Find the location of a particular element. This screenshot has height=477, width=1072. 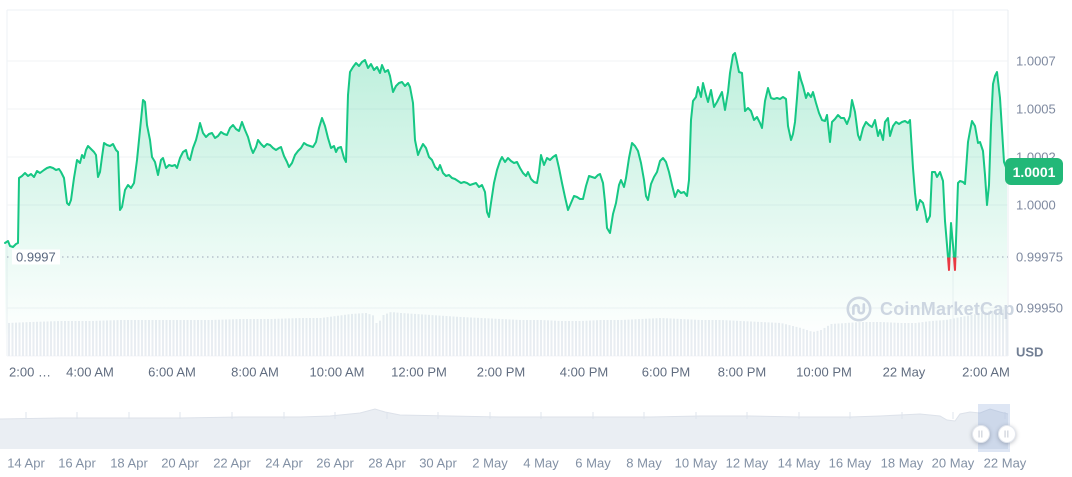

navigator is located at coordinates (505, 428).